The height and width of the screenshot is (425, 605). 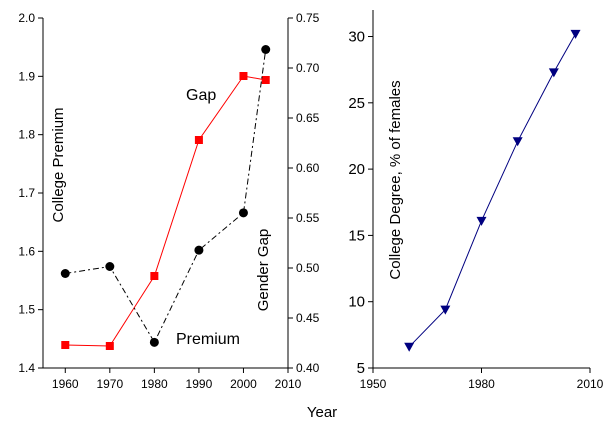 I want to click on left-y-ticks-gap: 0.40 0.45 0.50 0.55 0.60 0.65 0.70 0.75, so click(x=304, y=193).